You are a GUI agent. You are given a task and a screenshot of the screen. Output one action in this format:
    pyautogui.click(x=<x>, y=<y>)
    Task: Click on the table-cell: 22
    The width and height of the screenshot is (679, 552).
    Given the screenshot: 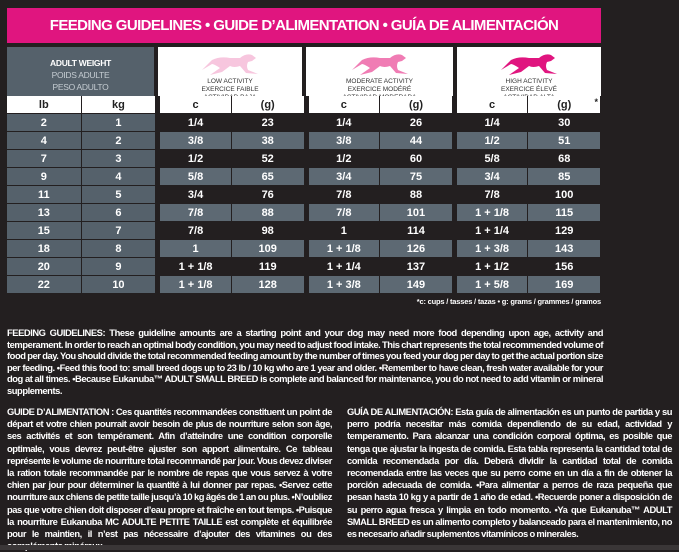 What is the action you would take?
    pyautogui.click(x=44, y=285)
    